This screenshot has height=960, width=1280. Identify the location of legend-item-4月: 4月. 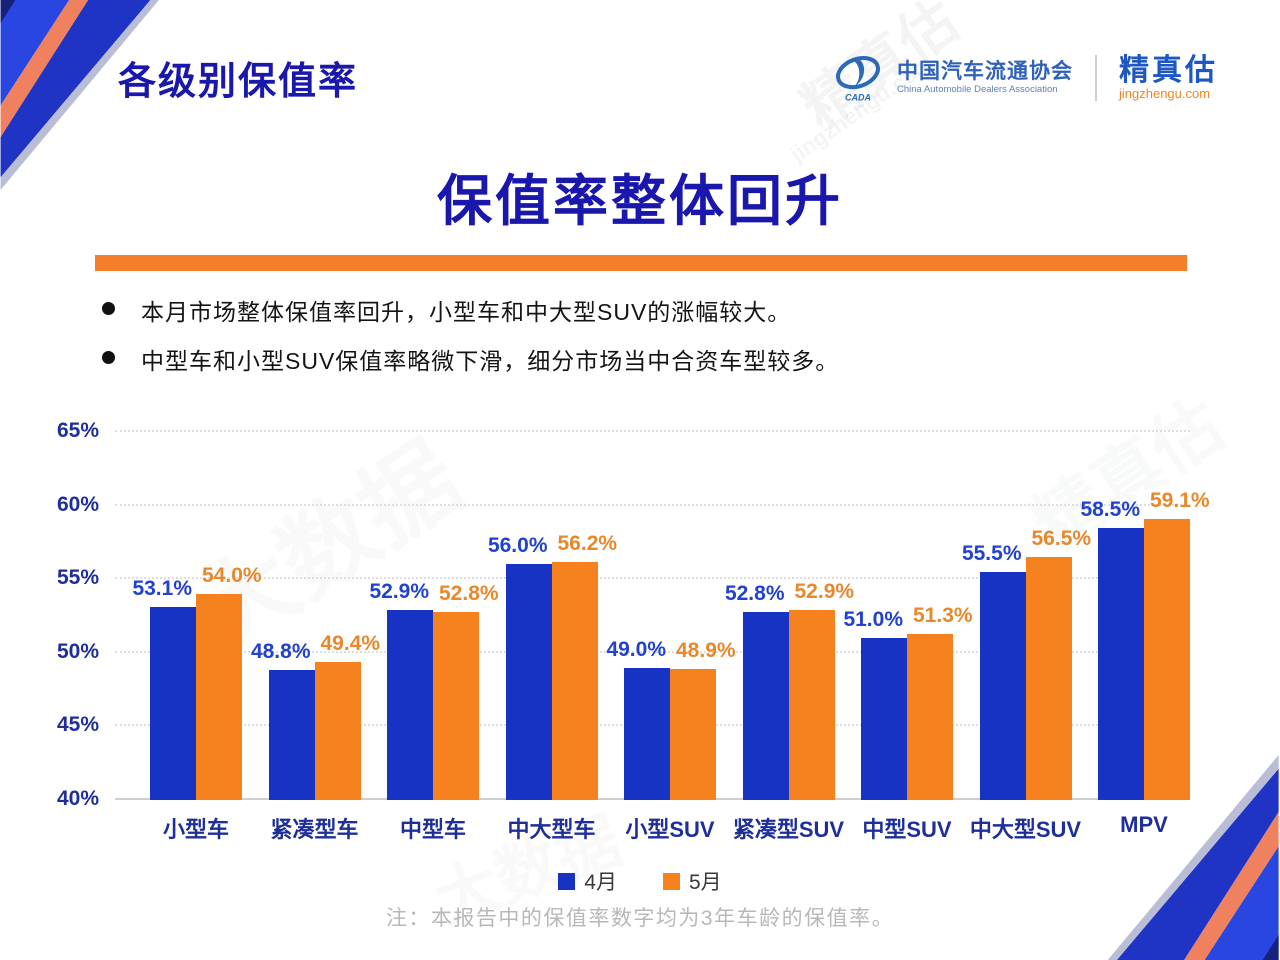
(587, 881).